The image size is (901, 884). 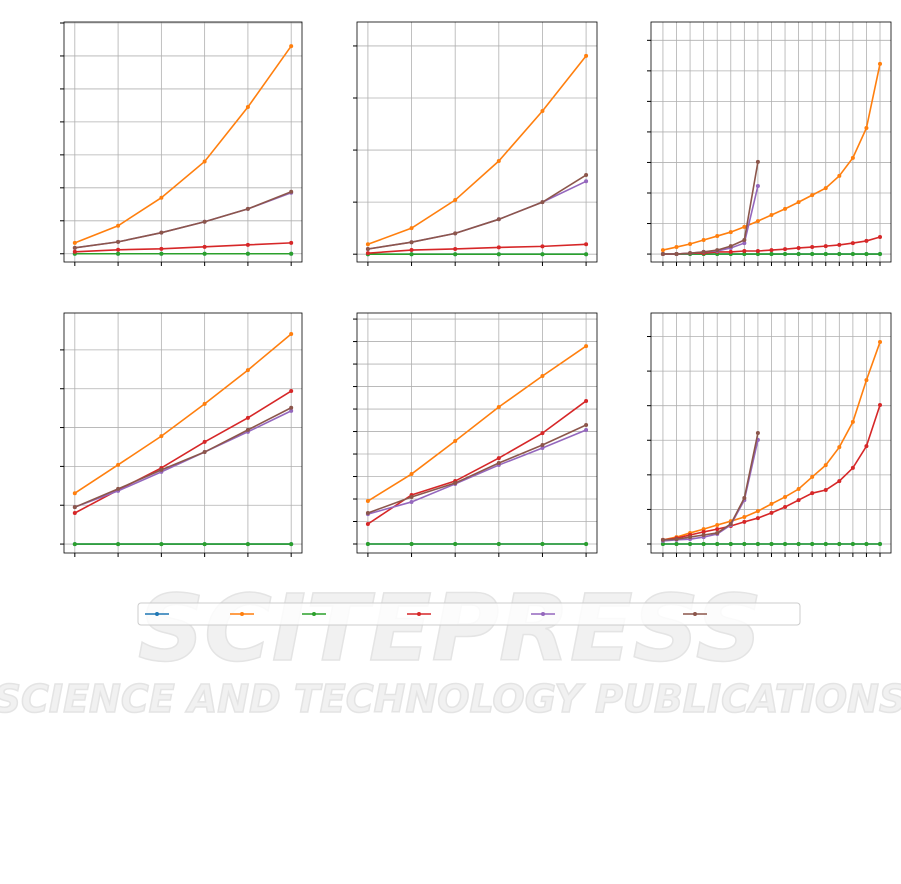 I want to click on watermark-title: SCITEPRESS, so click(x=450, y=628).